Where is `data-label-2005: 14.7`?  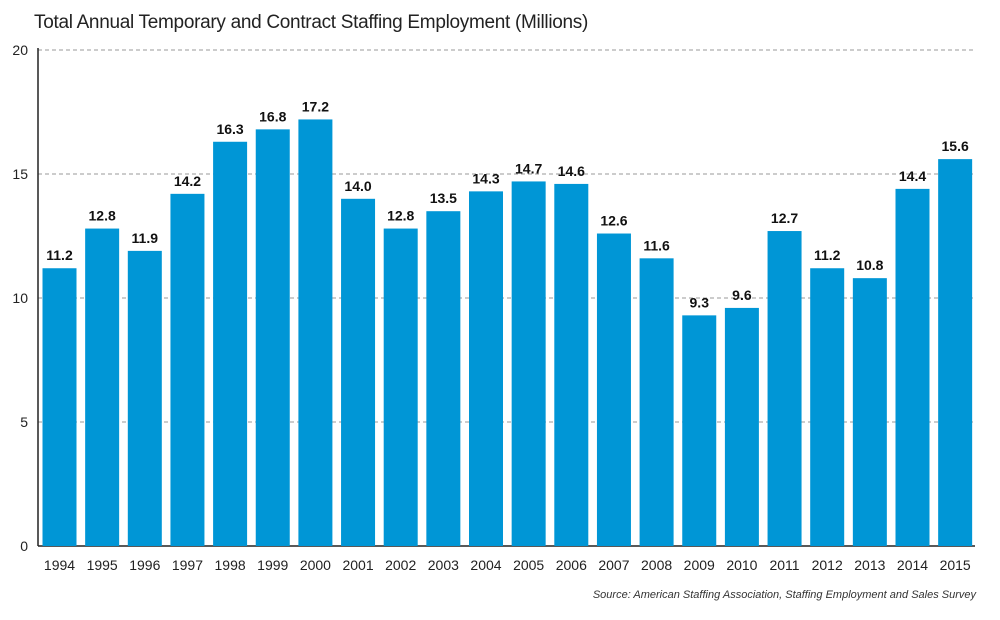 data-label-2005: 14.7 is located at coordinates (528, 168).